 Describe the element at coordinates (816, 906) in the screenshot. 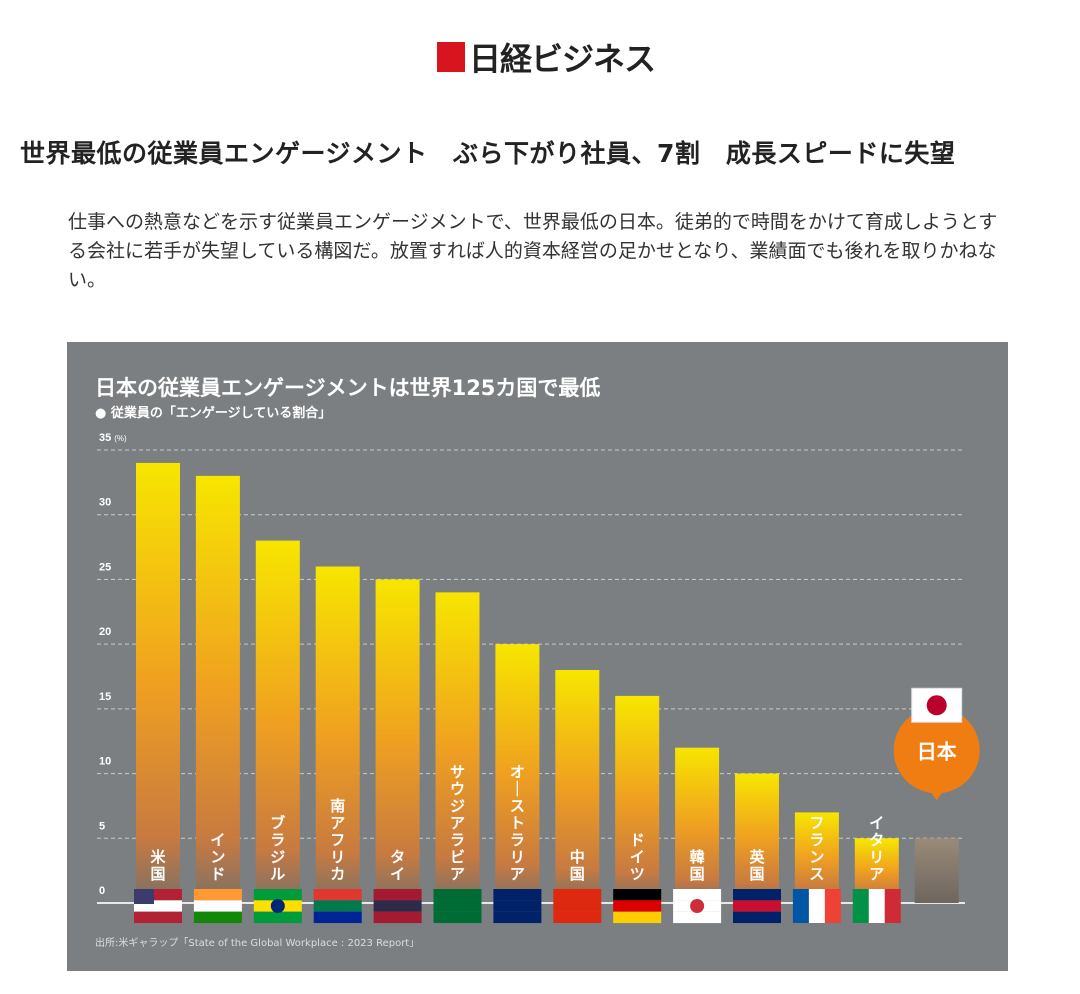

I see `flag-フランス-icon` at that location.